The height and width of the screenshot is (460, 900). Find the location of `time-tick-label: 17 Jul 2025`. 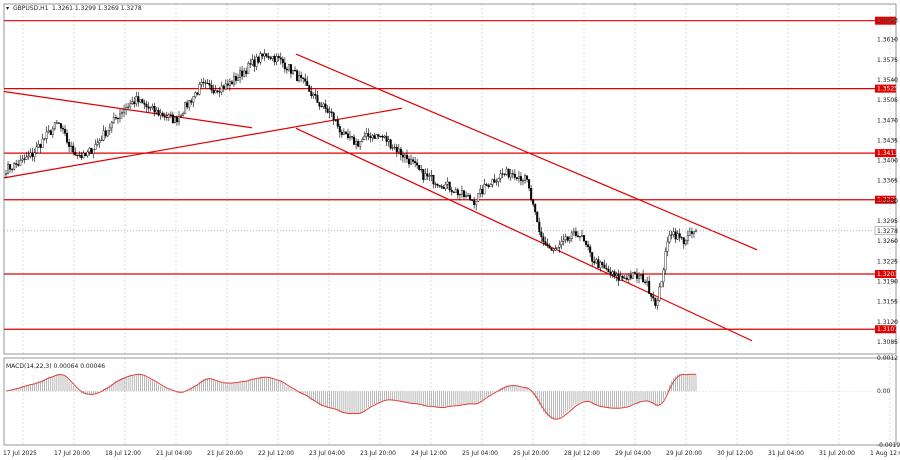

time-tick-label: 17 Jul 2025 is located at coordinates (20, 453).